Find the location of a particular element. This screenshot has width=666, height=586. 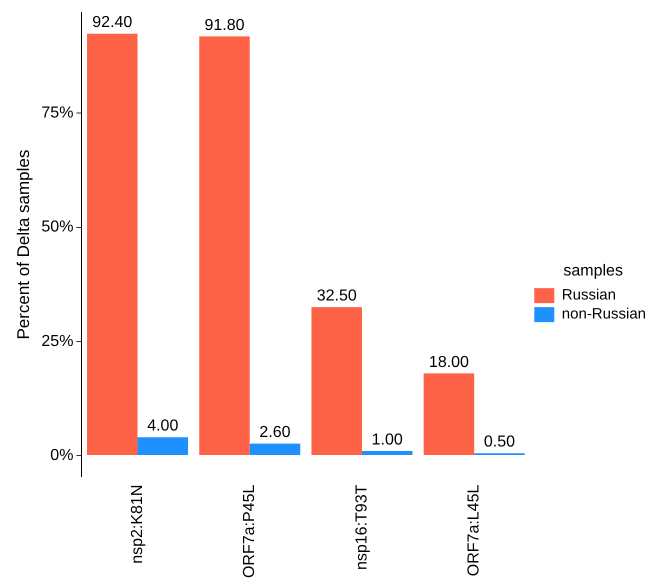

x-tick-label: ORF7a:P45L is located at coordinates (249, 531).